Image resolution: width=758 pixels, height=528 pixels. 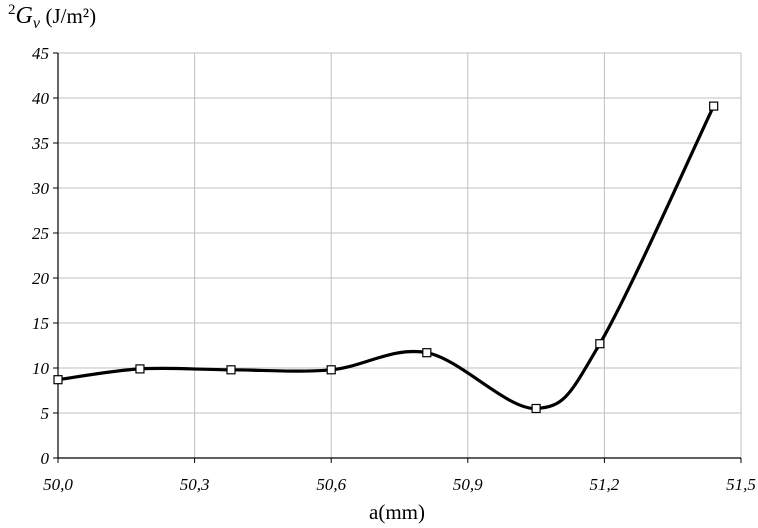 What do you see at coordinates (40, 323) in the screenshot?
I see `y-tick-label: 15` at bounding box center [40, 323].